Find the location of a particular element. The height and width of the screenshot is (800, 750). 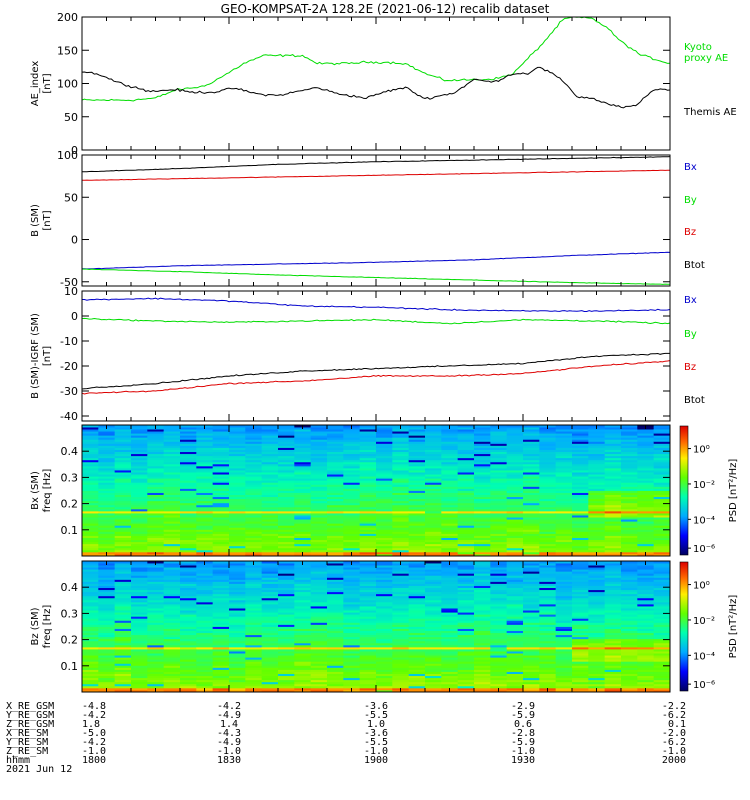

colorbar is located at coordinates (684, 626).